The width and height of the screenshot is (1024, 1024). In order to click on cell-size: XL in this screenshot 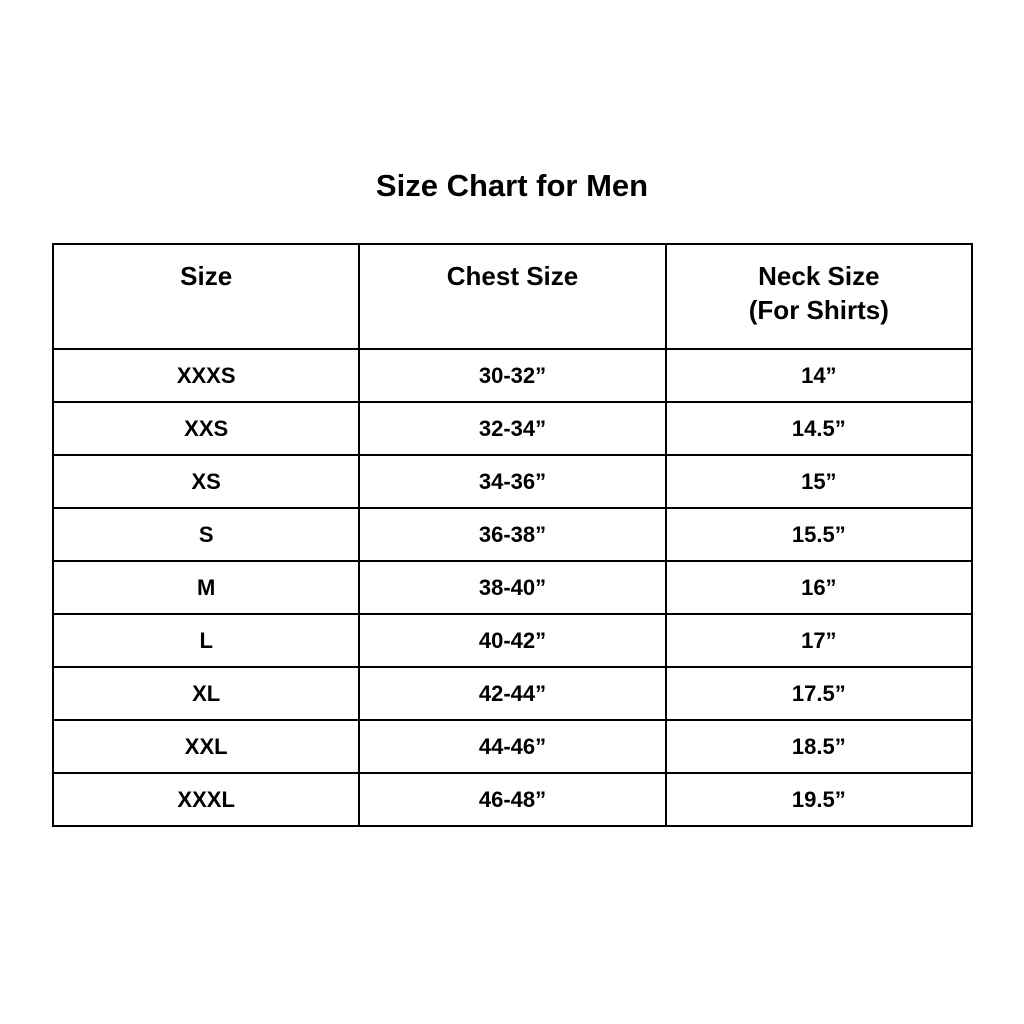, I will do `click(206, 693)`.